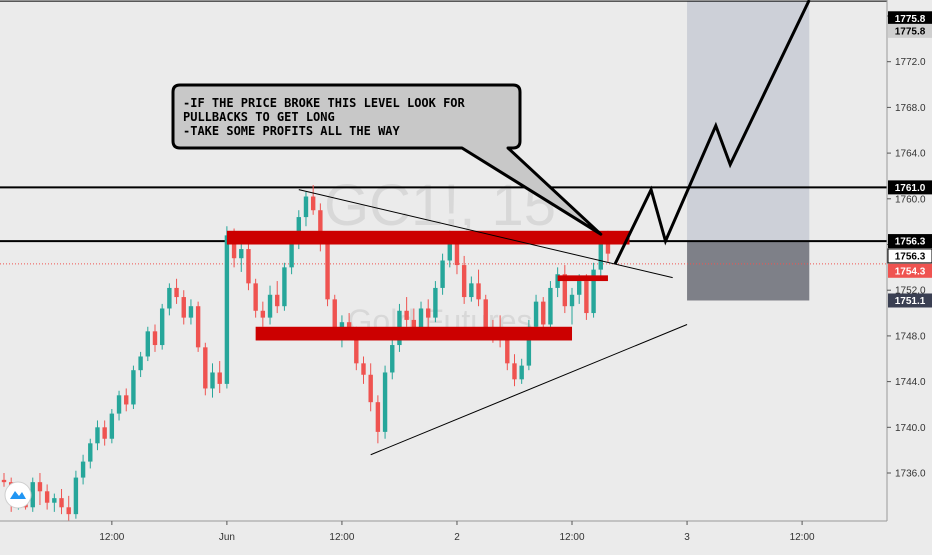  I want to click on support-resistance-zones, so click(428, 285).